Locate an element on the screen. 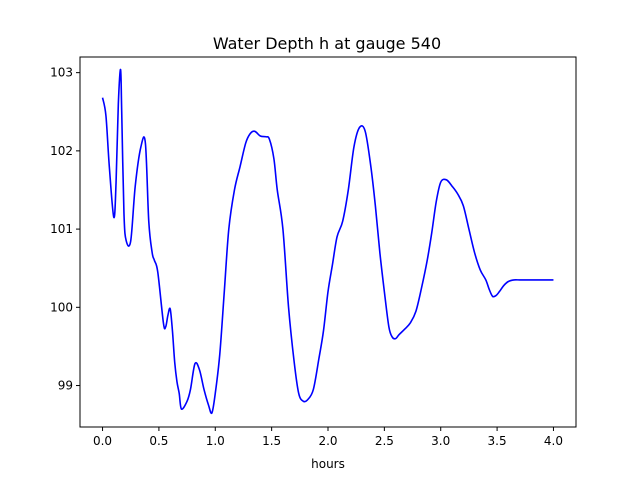 The image size is (640, 480). y-tick-label: 102 is located at coordinates (61, 151).